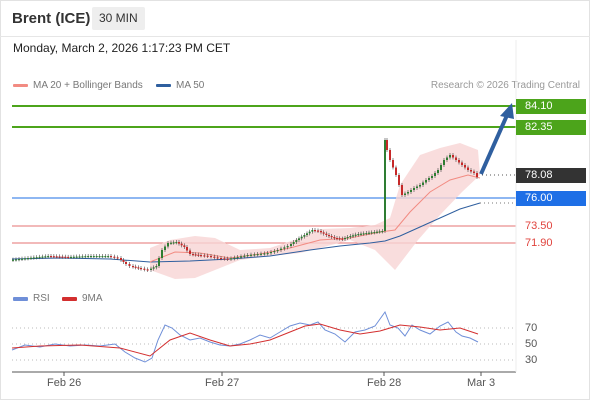  Describe the element at coordinates (531, 344) in the screenshot. I see `rsi-level-50: 50` at that location.